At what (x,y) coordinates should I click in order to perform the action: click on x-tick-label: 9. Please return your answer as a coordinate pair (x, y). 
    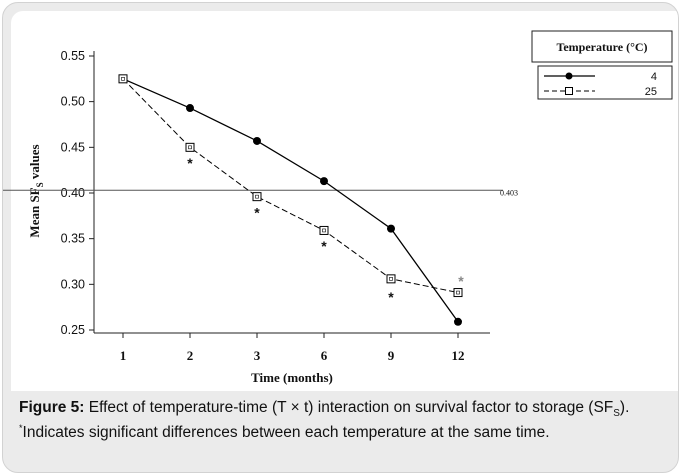
    Looking at the image, I should click on (391, 355).